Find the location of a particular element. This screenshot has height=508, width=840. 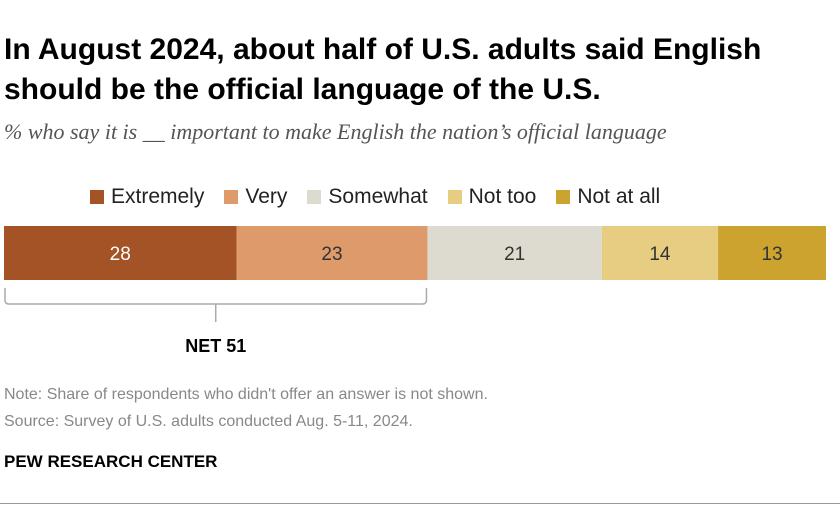

data-label-extremely: 28 is located at coordinates (120, 254).